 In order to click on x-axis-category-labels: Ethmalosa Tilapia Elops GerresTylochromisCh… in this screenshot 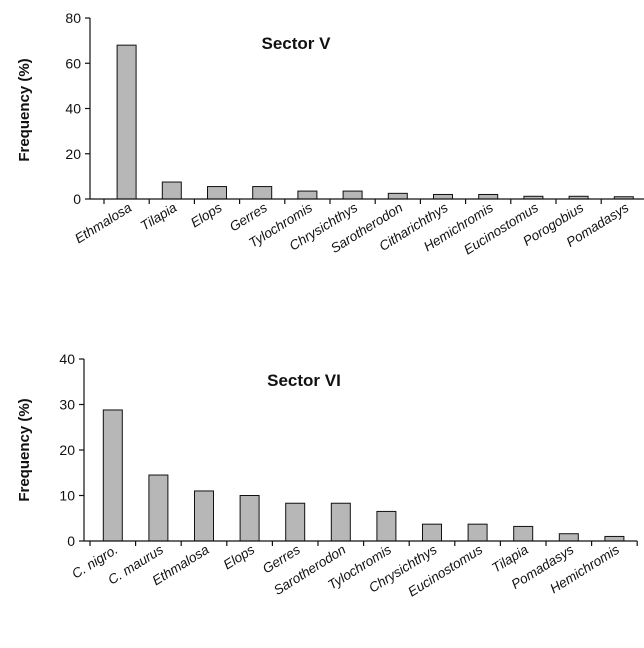, I will do `click(351, 229)`.